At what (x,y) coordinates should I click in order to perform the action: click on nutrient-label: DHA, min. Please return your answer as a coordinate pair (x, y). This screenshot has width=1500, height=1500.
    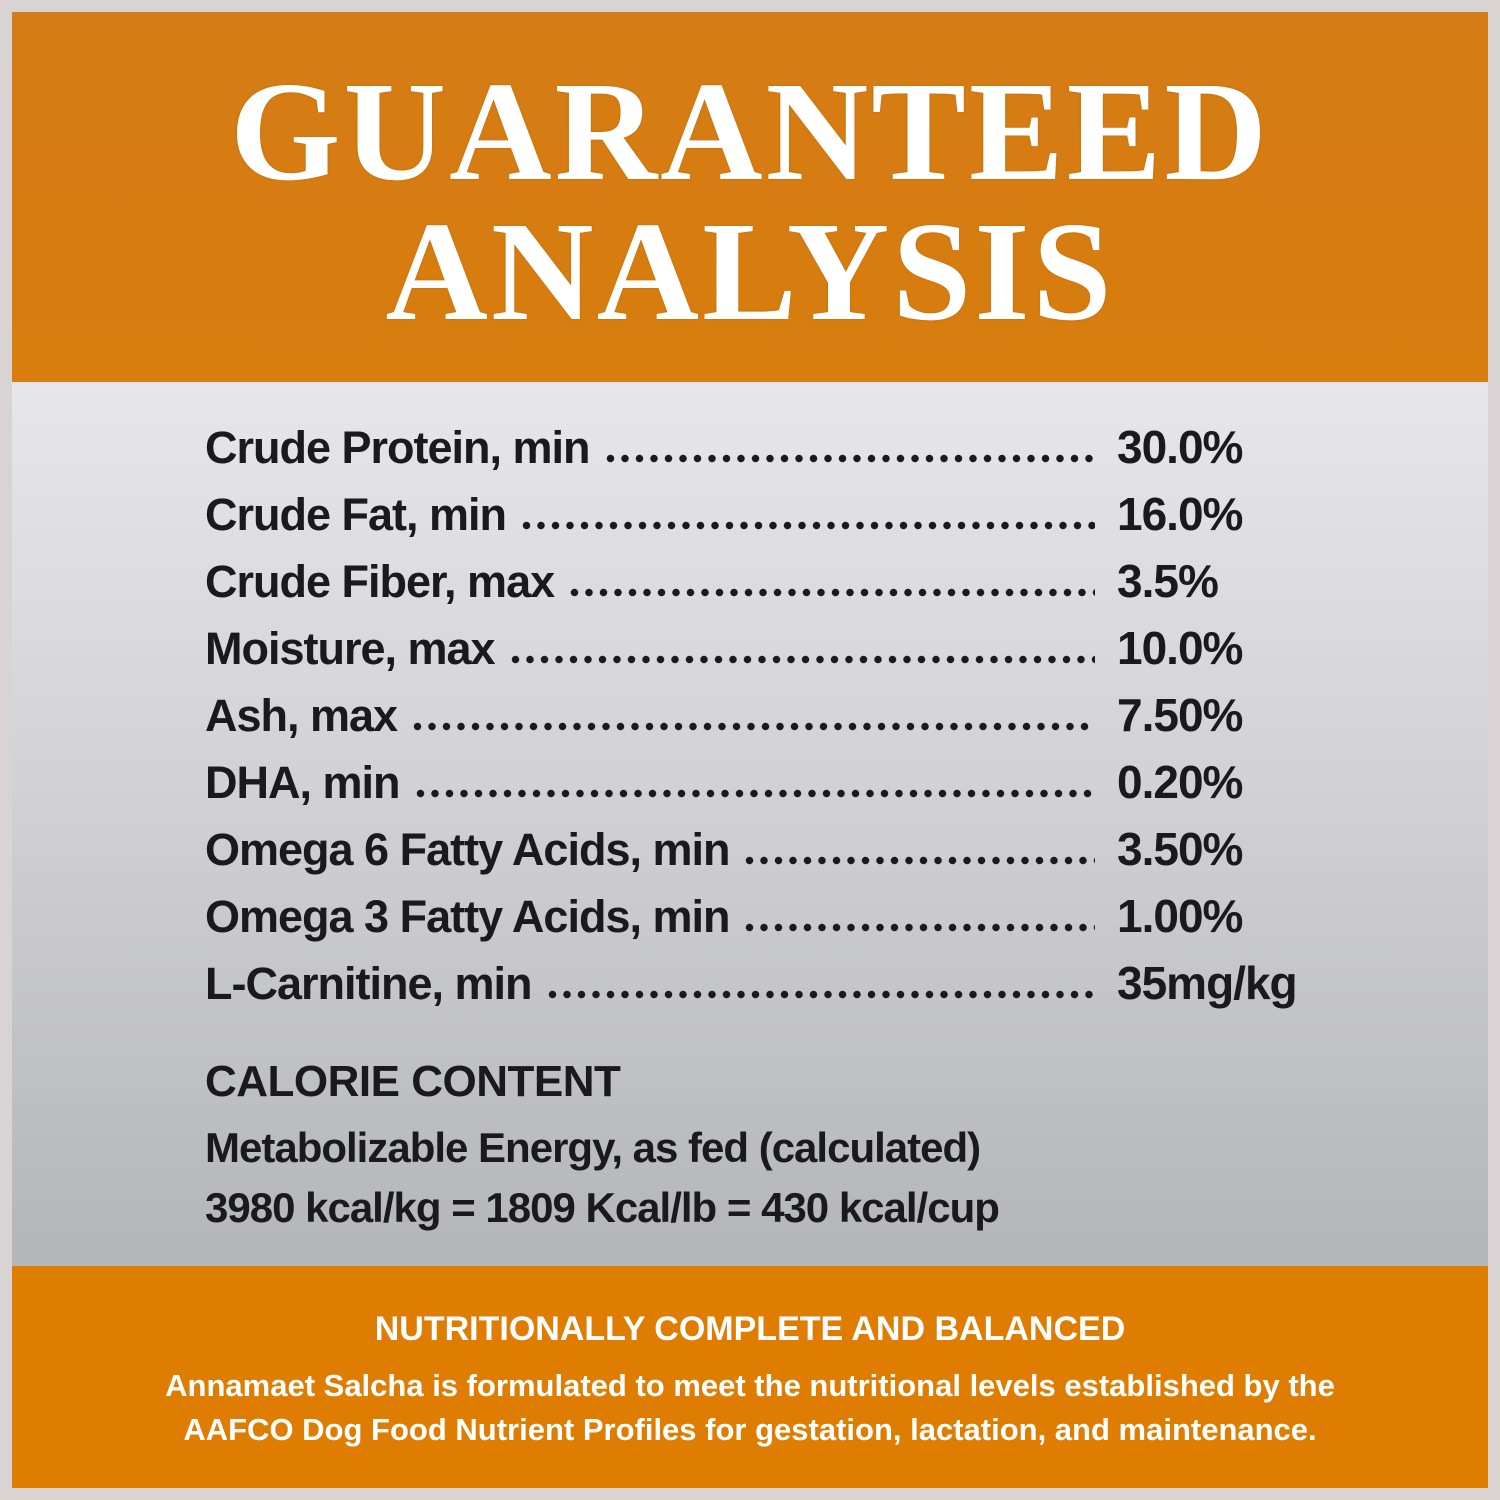
    Looking at the image, I should click on (302, 782).